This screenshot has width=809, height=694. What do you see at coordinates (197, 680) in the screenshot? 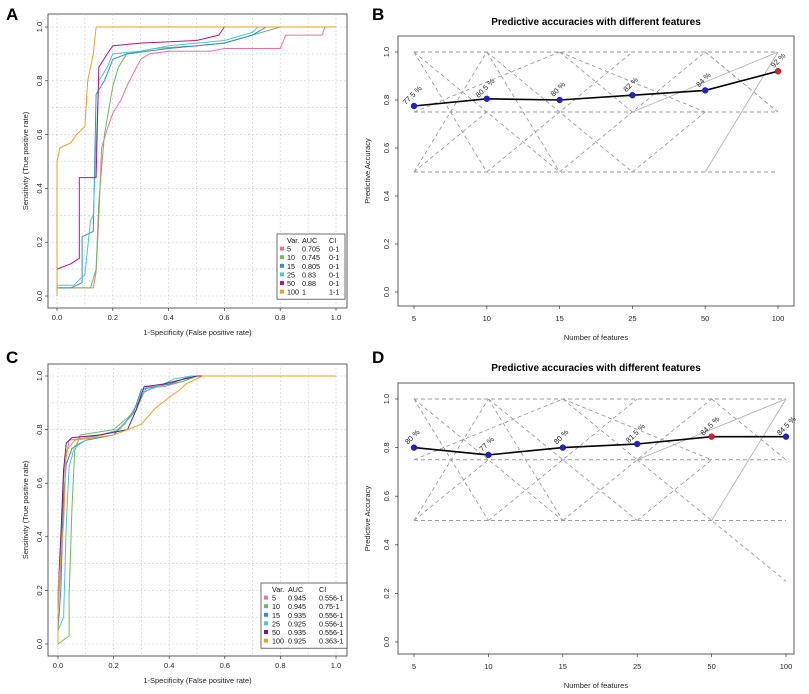
I see `x-axis-label: 1-Specificity (False positive rate)` at bounding box center [197, 680].